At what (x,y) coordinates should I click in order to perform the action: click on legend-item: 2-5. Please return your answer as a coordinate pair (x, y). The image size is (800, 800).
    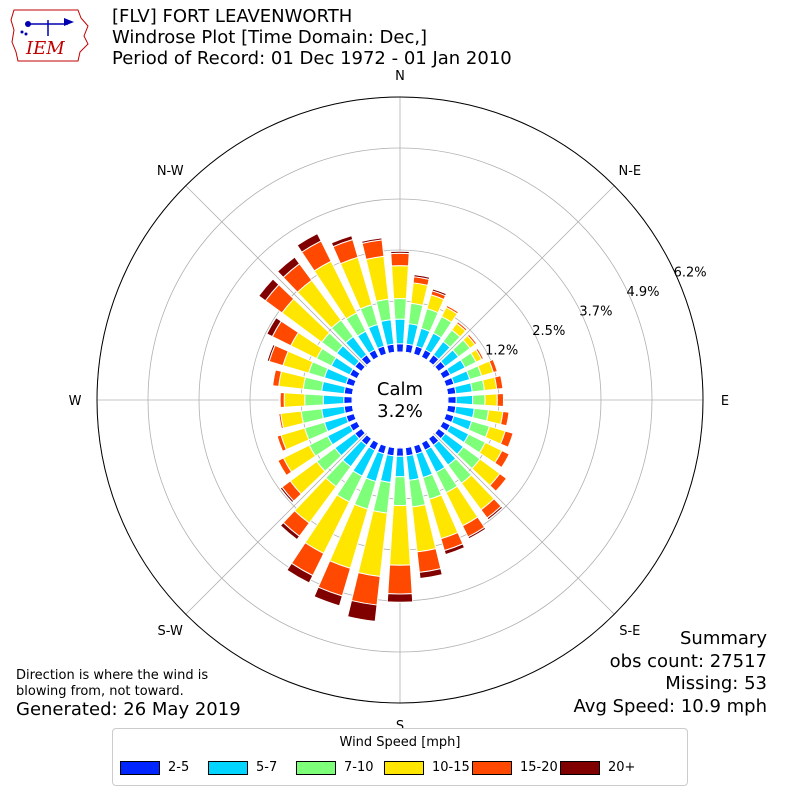
    Looking at the image, I should click on (164, 767).